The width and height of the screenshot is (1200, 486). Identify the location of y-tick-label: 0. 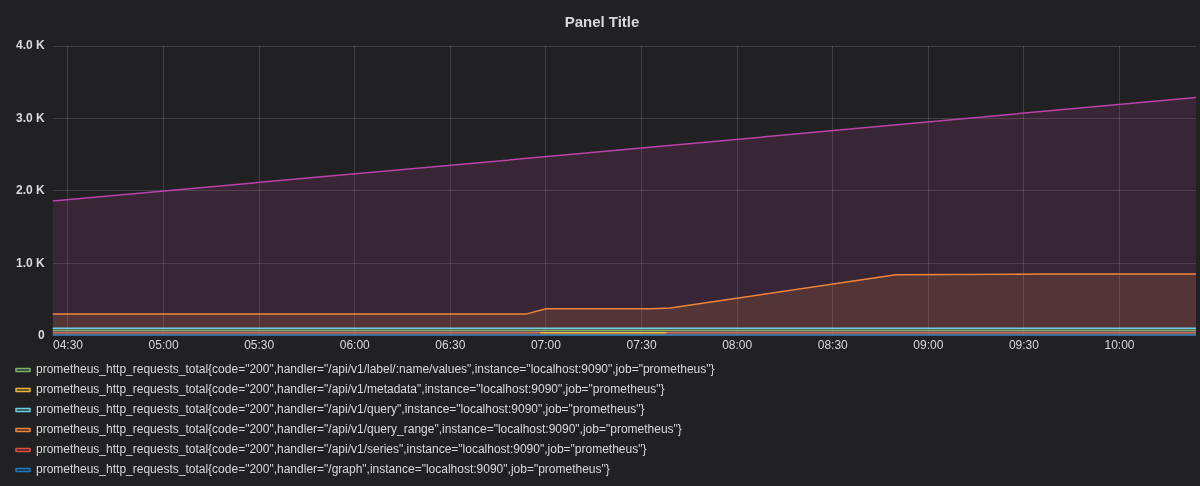
(41, 334).